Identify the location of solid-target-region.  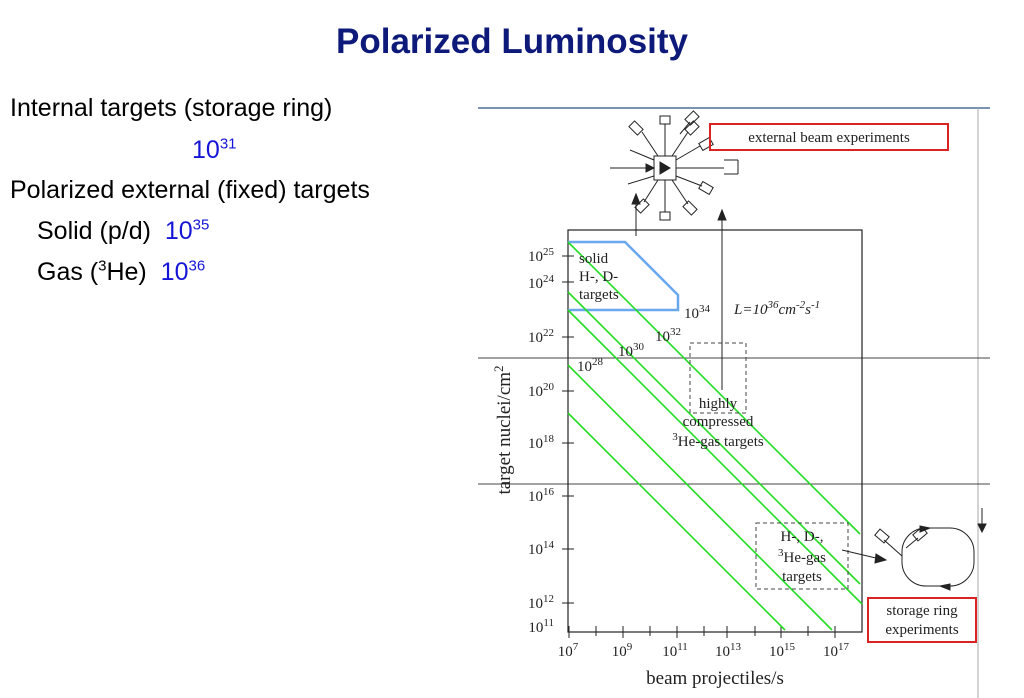
(624, 276).